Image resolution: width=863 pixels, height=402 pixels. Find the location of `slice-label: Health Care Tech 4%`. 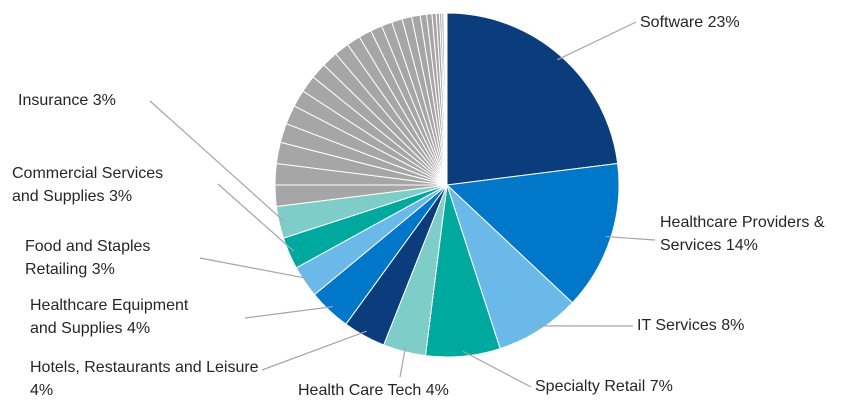

slice-label: Health Care Tech 4% is located at coordinates (398, 390).